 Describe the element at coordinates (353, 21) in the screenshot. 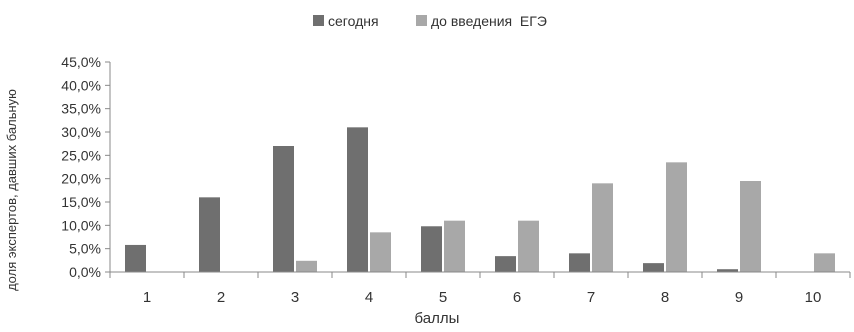

I see `legend-label-1: сегодня` at that location.